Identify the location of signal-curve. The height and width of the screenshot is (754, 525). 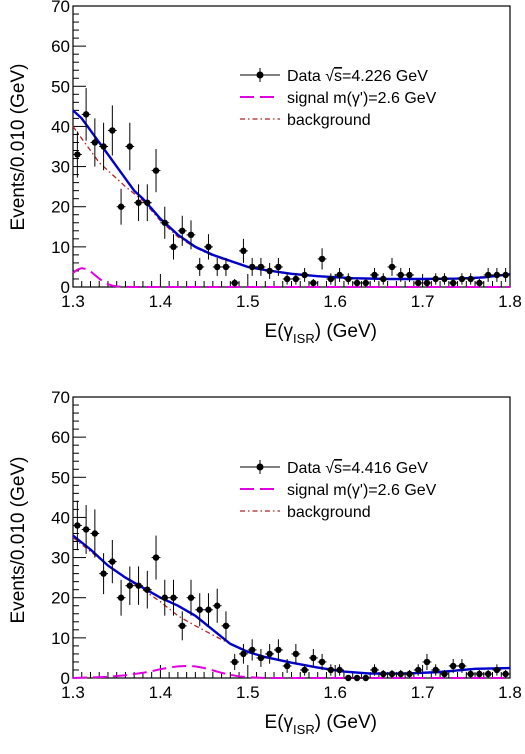
(291, 277).